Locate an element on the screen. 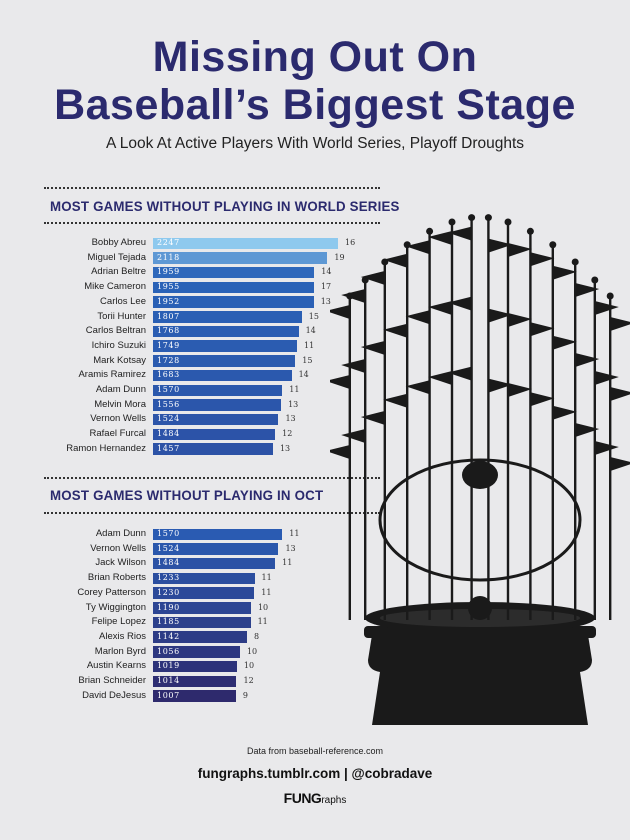 This screenshot has width=630, height=840. games-value-label: 1190 is located at coordinates (168, 607).